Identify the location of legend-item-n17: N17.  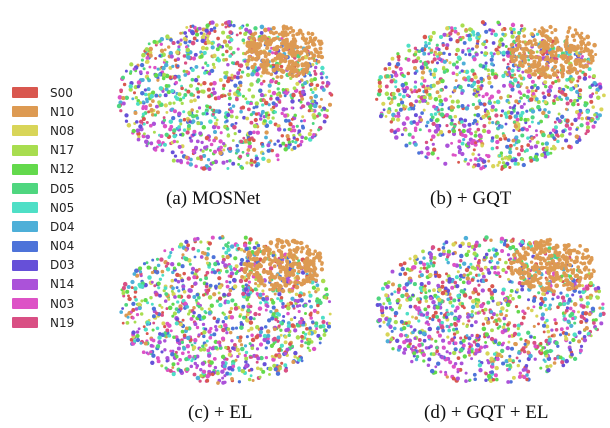
(53, 150).